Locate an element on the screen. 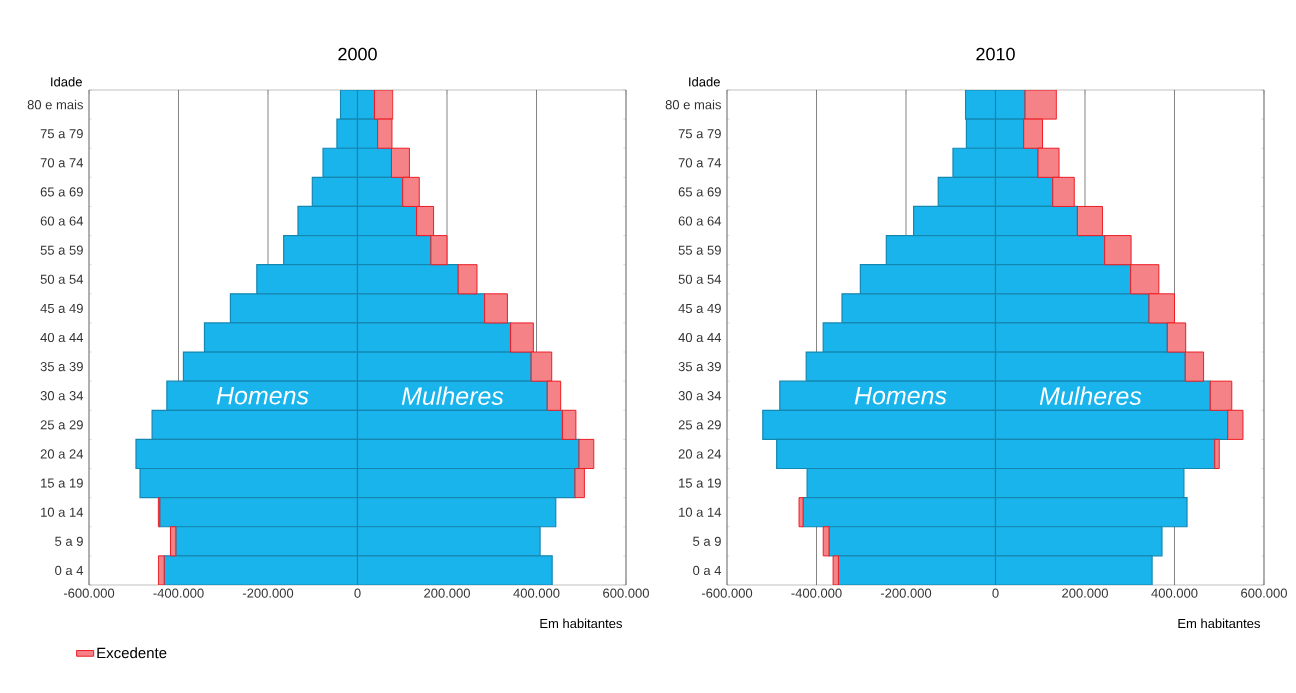 This screenshot has width=1296, height=693. chart-title: 2000 is located at coordinates (357, 54).